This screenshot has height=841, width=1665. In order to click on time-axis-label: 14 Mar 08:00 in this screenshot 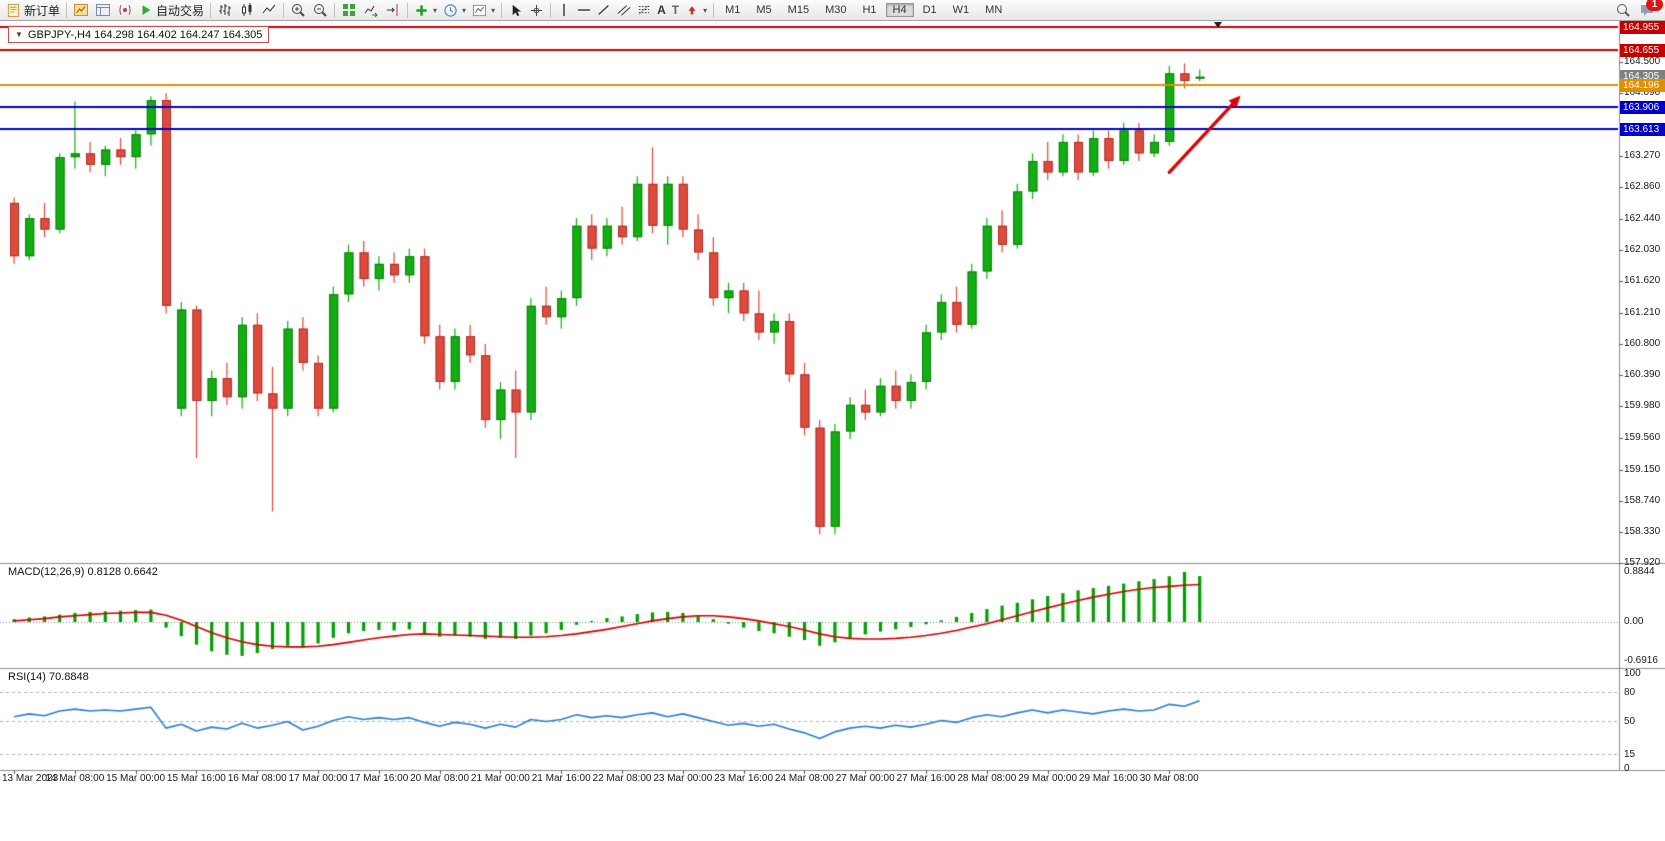, I will do `click(75, 778)`.